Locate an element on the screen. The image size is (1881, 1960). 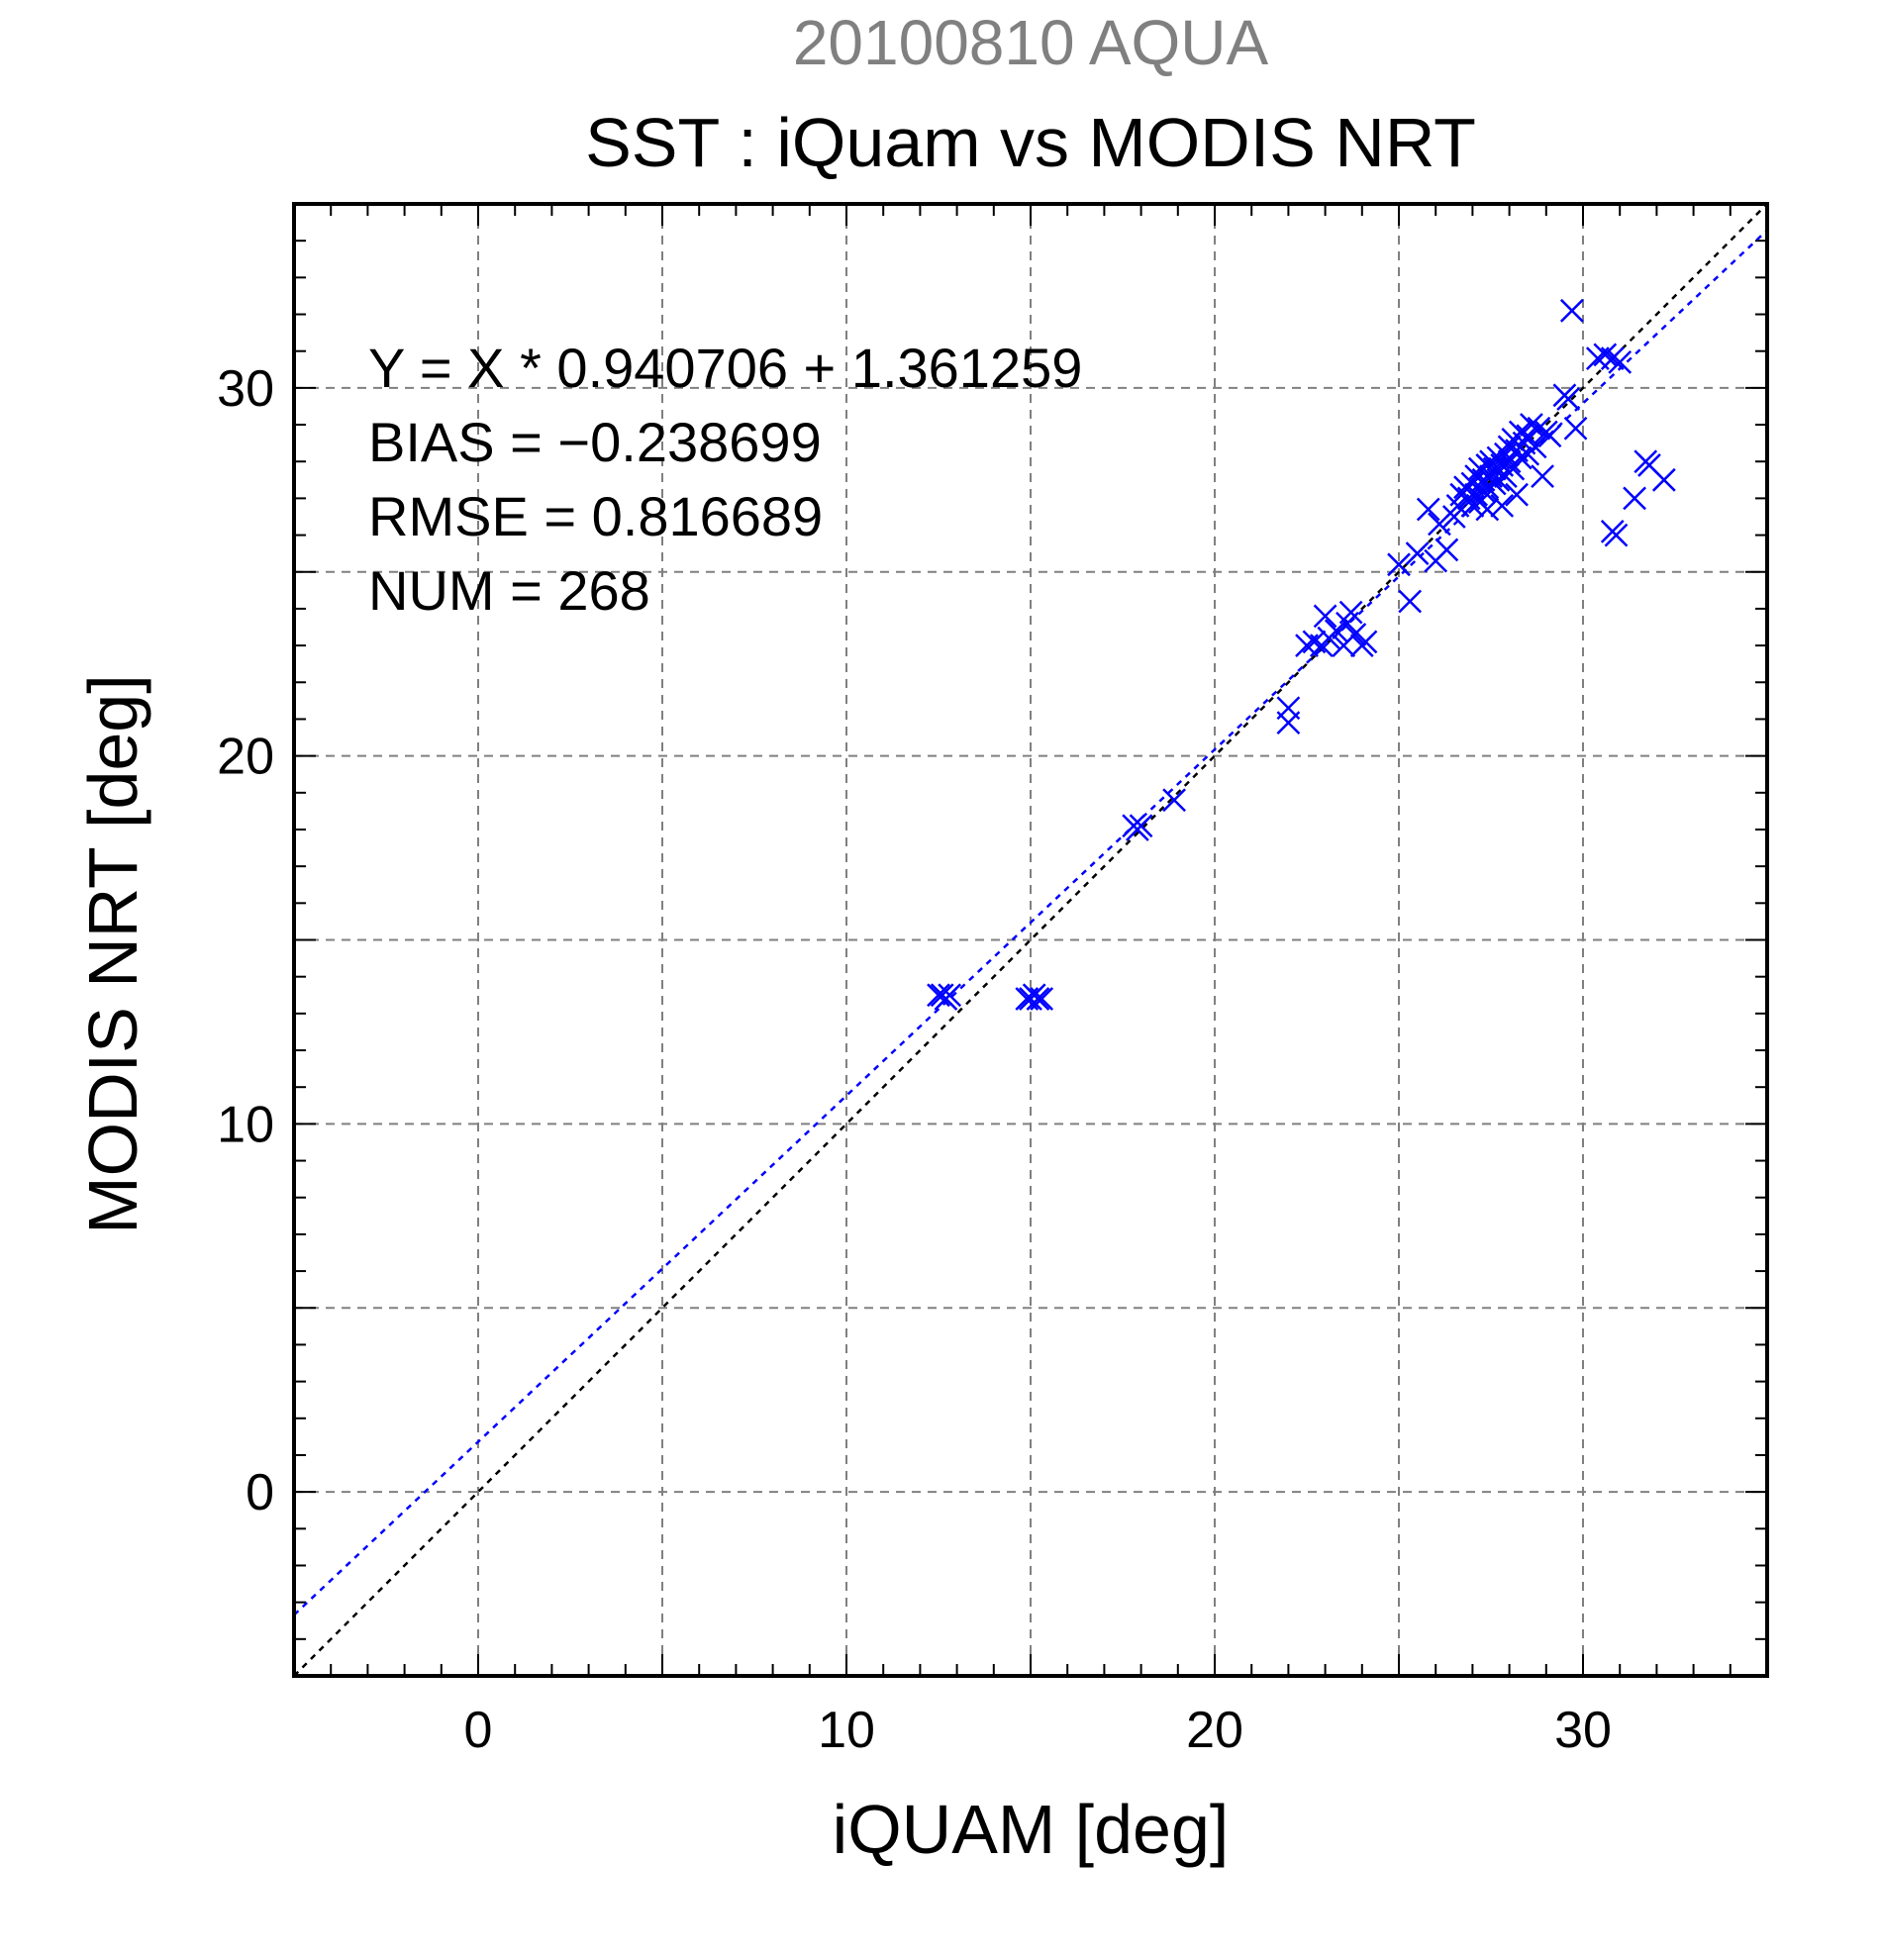
data-points is located at coordinates (1301, 654).